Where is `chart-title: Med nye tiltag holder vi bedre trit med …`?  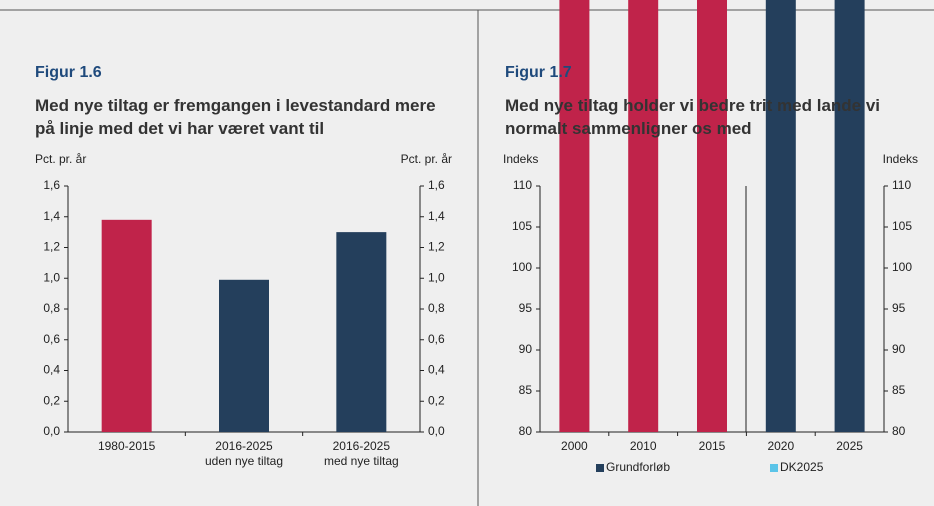
chart-title: Med nye tiltag holder vi bedre trit med … is located at coordinates (693, 117).